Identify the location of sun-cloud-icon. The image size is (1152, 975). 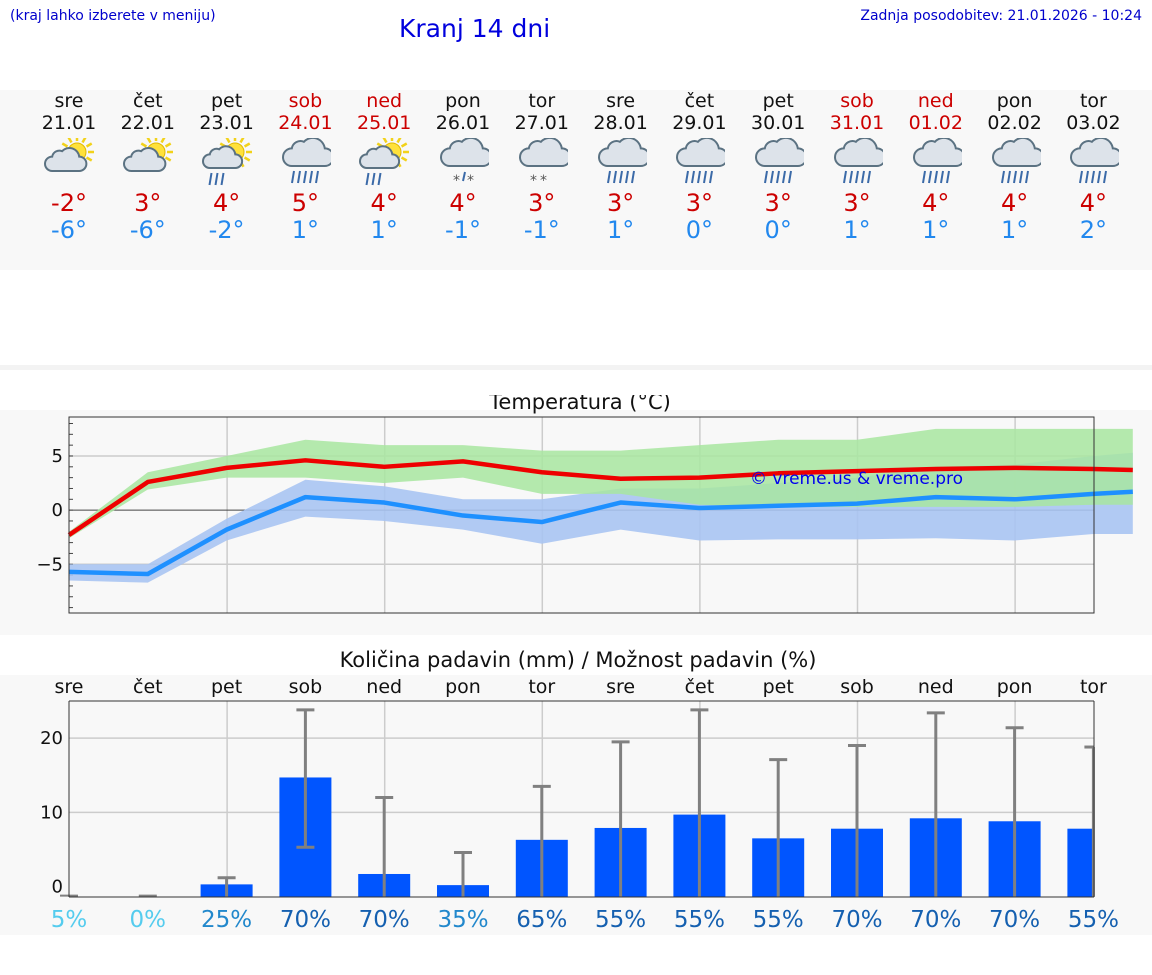
(69, 155).